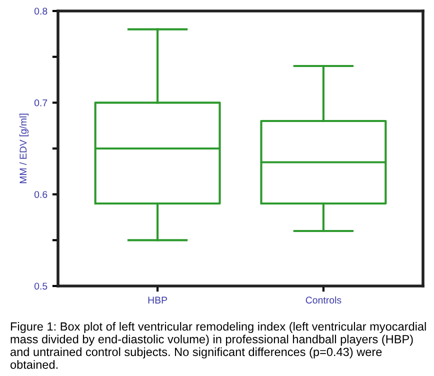 The image size is (434, 376). I want to click on y-axis-title: MM / EDV [g/ml], so click(24, 149).